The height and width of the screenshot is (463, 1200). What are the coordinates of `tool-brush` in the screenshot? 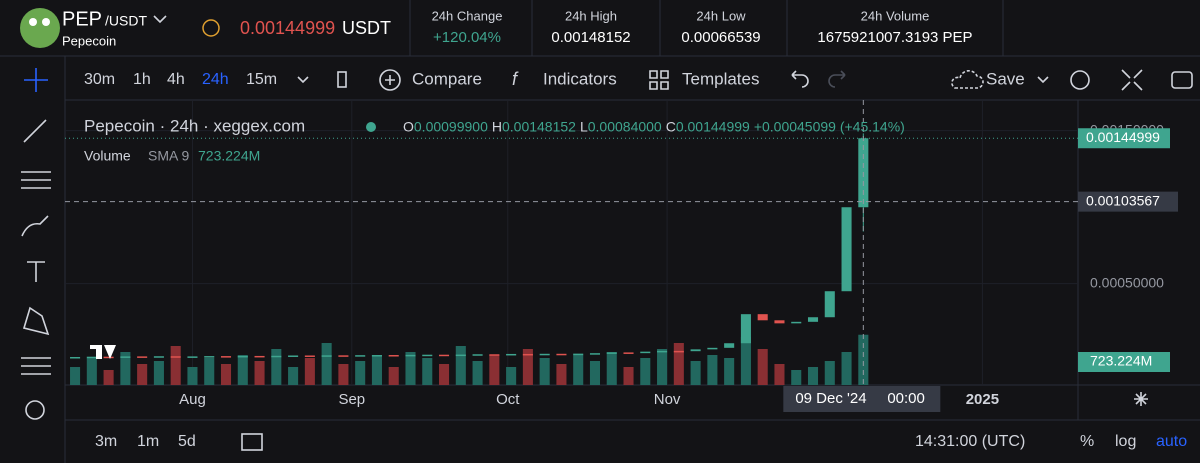 It's located at (35, 226).